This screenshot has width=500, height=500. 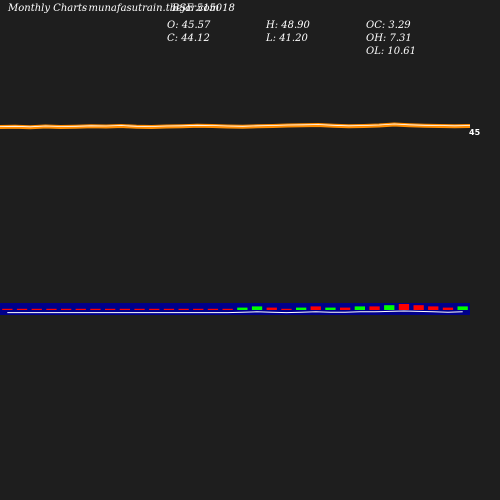 What do you see at coordinates (235, 307) in the screenshot?
I see `volume-bars-group` at bounding box center [235, 307].